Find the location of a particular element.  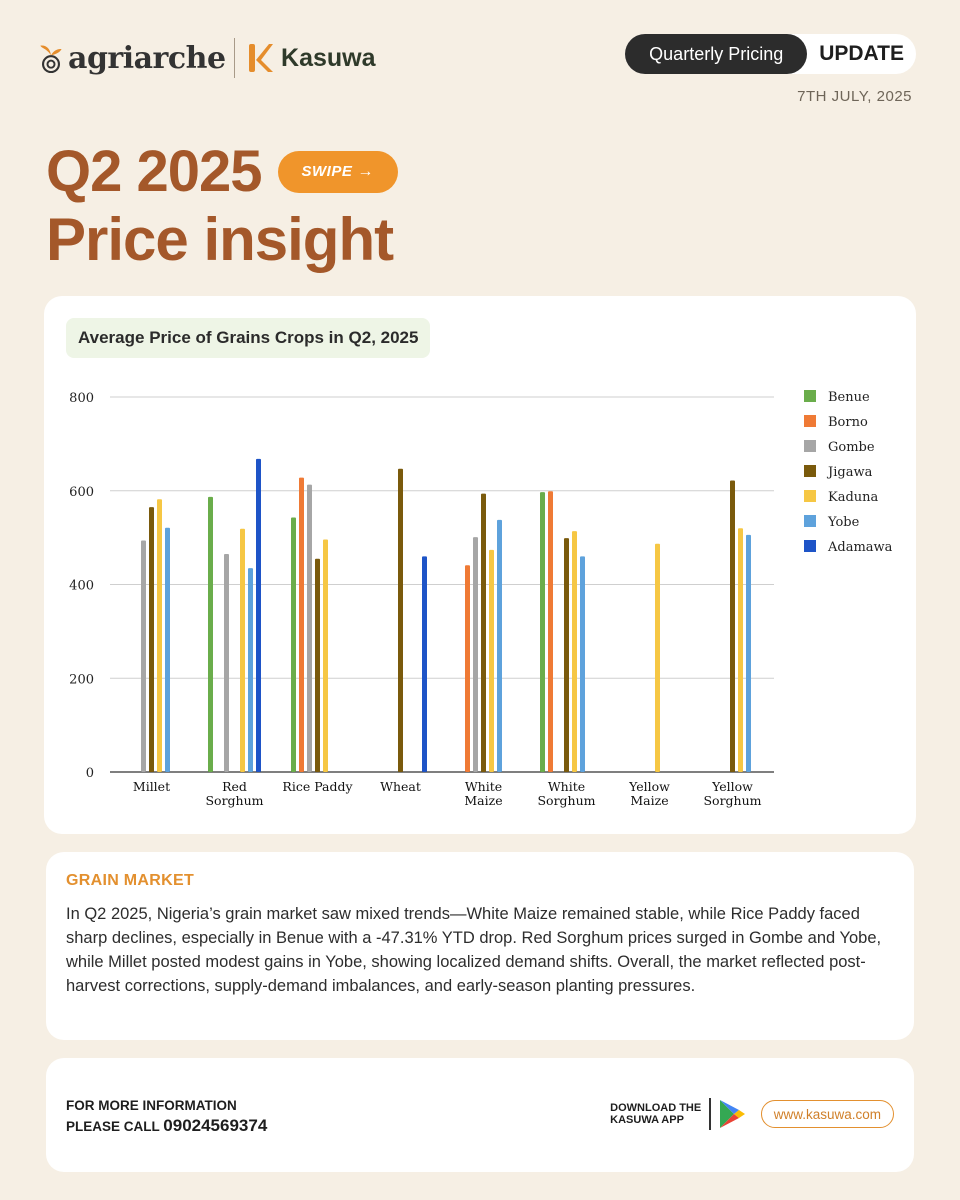

y-tick-label: 200 is located at coordinates (81, 679).